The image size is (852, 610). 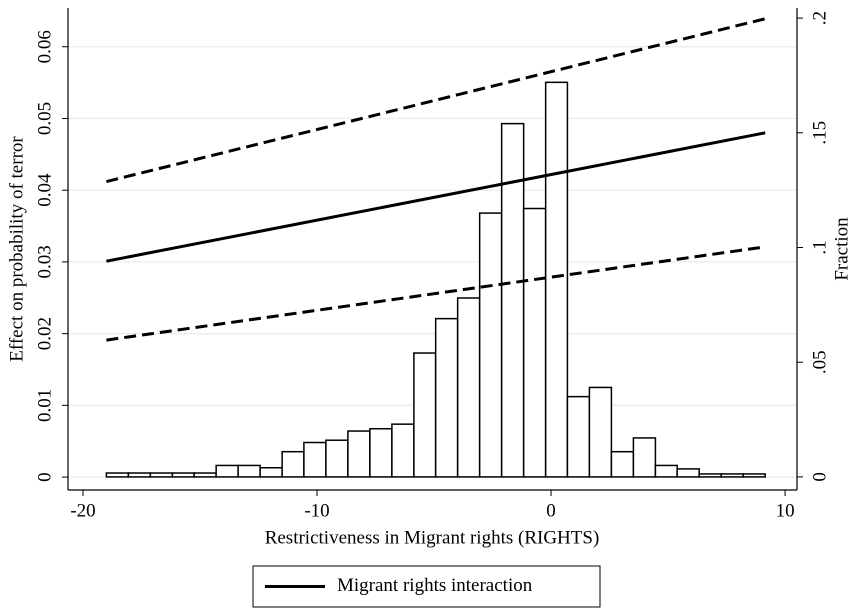 What do you see at coordinates (16, 249) in the screenshot?
I see `y-axis-title: Effect on probability of terror` at bounding box center [16, 249].